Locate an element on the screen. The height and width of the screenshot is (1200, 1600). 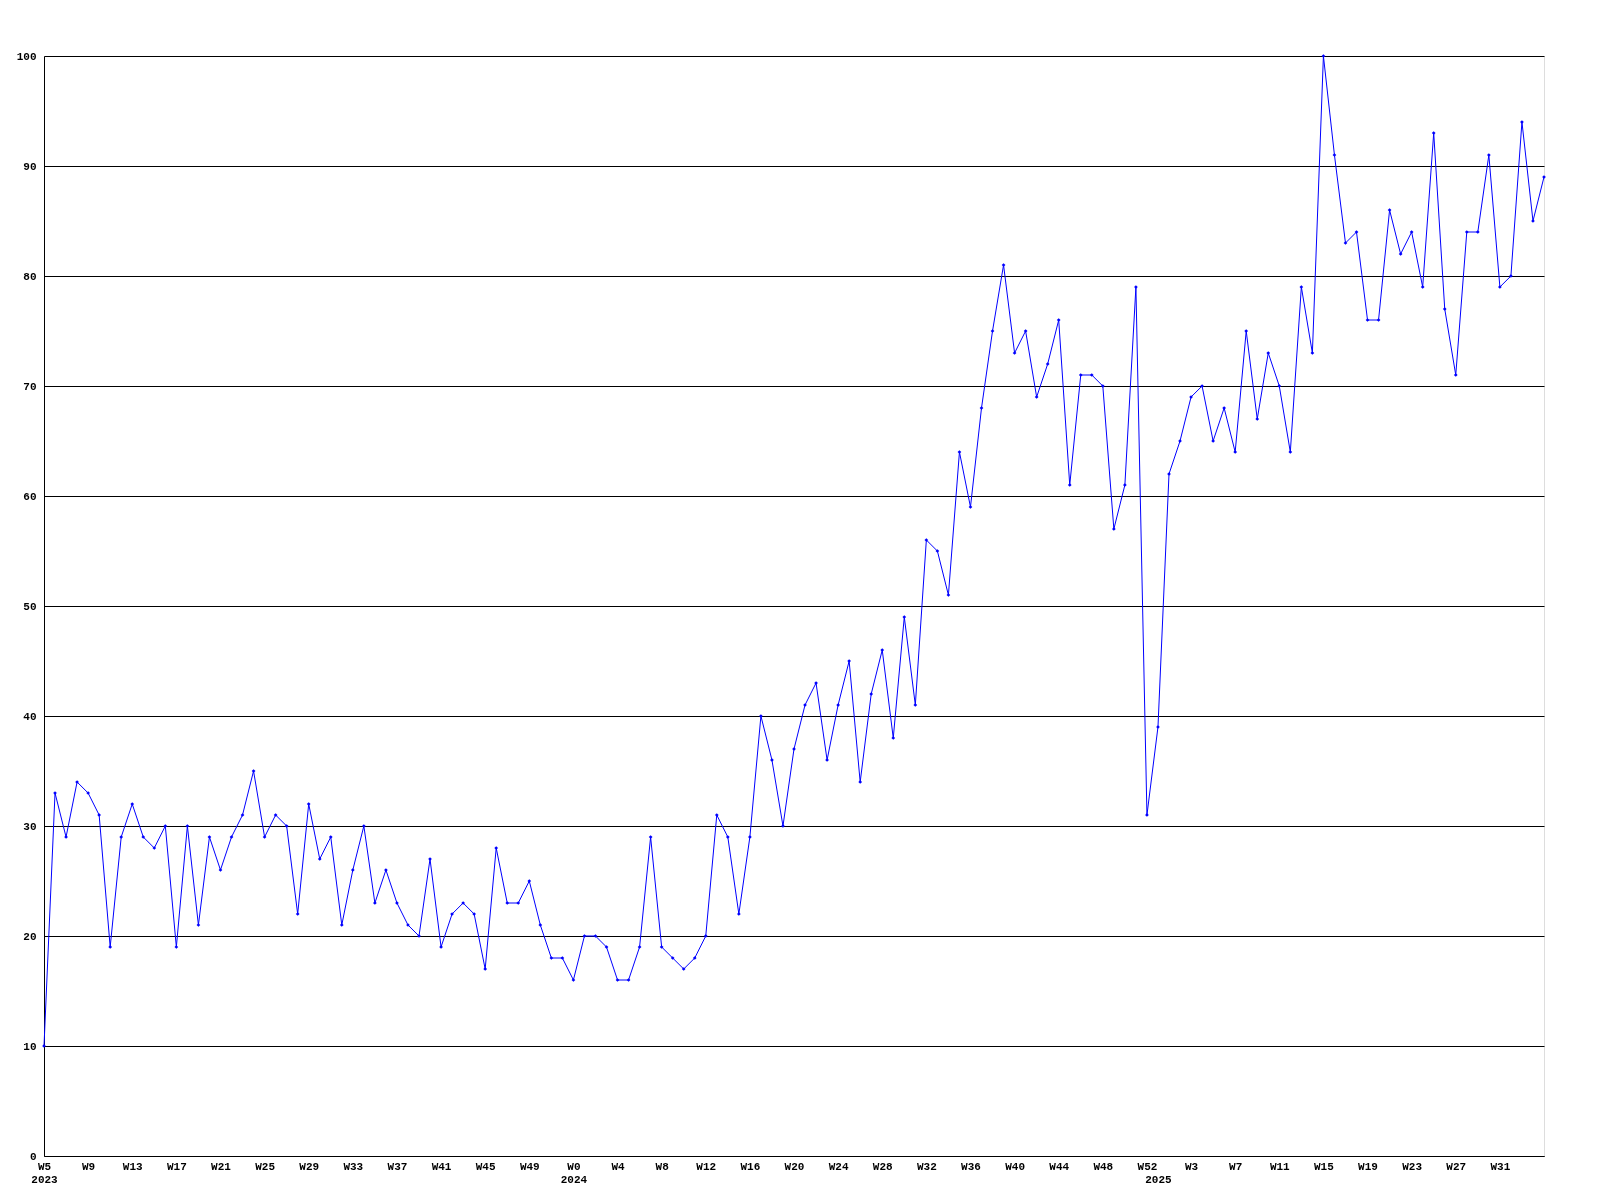
x-tick-label: W52 is located at coordinates (1147, 1166).